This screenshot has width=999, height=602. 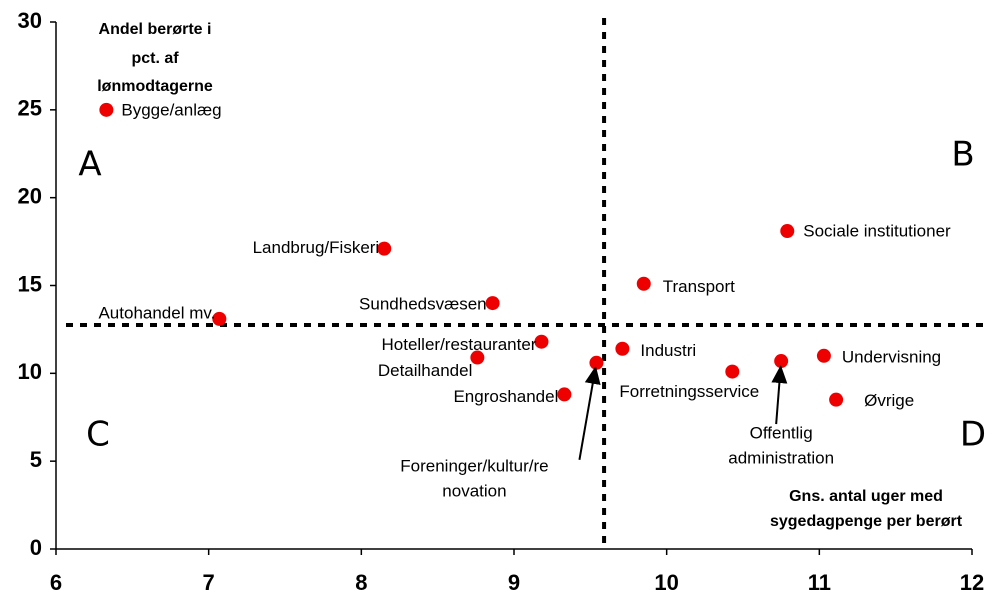 What do you see at coordinates (155, 58) in the screenshot?
I see `y-axis-title: pct. af` at bounding box center [155, 58].